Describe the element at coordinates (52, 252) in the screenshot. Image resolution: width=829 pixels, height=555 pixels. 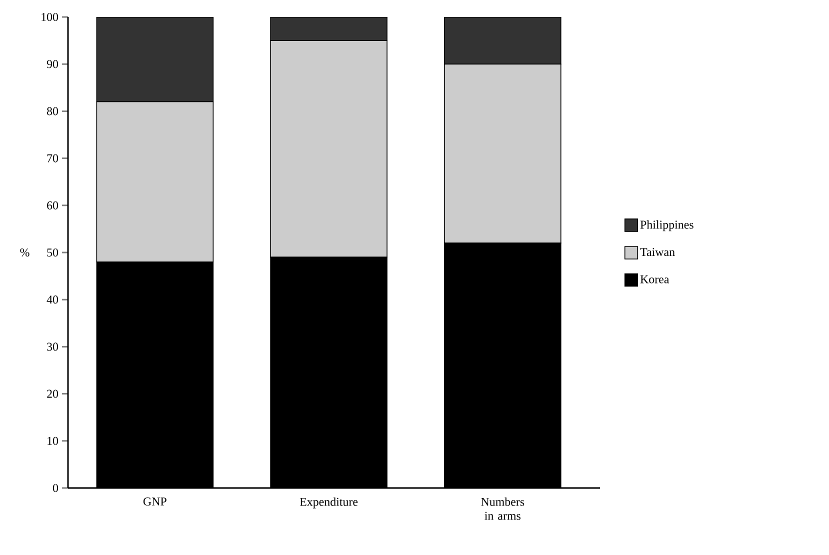
I see `y-tick-label: 50` at that location.